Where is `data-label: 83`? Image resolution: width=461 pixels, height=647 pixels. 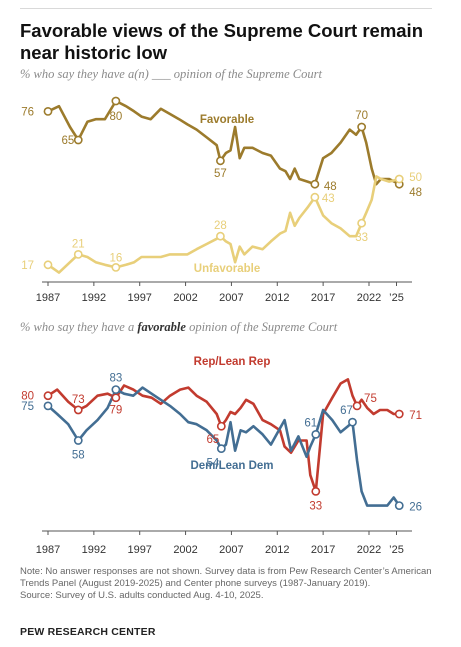
data-label: 83 is located at coordinates (115, 379).